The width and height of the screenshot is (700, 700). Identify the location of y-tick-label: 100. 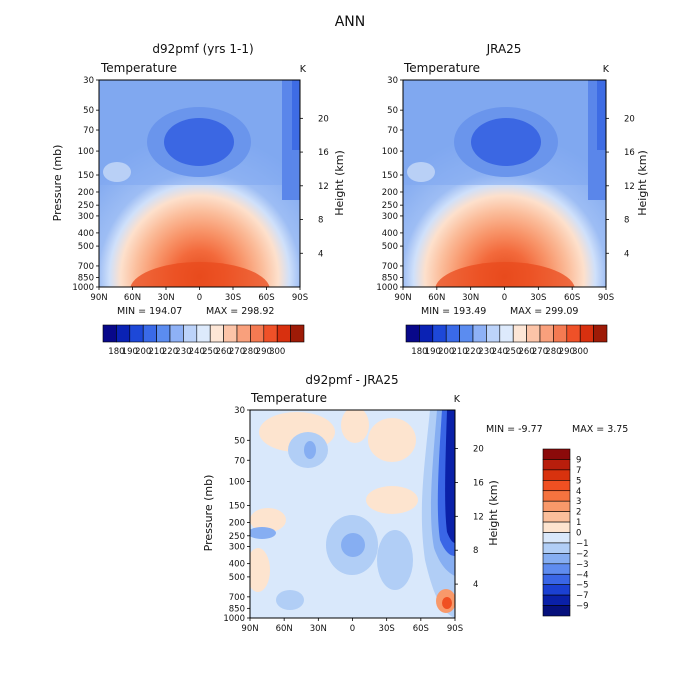
(86, 152).